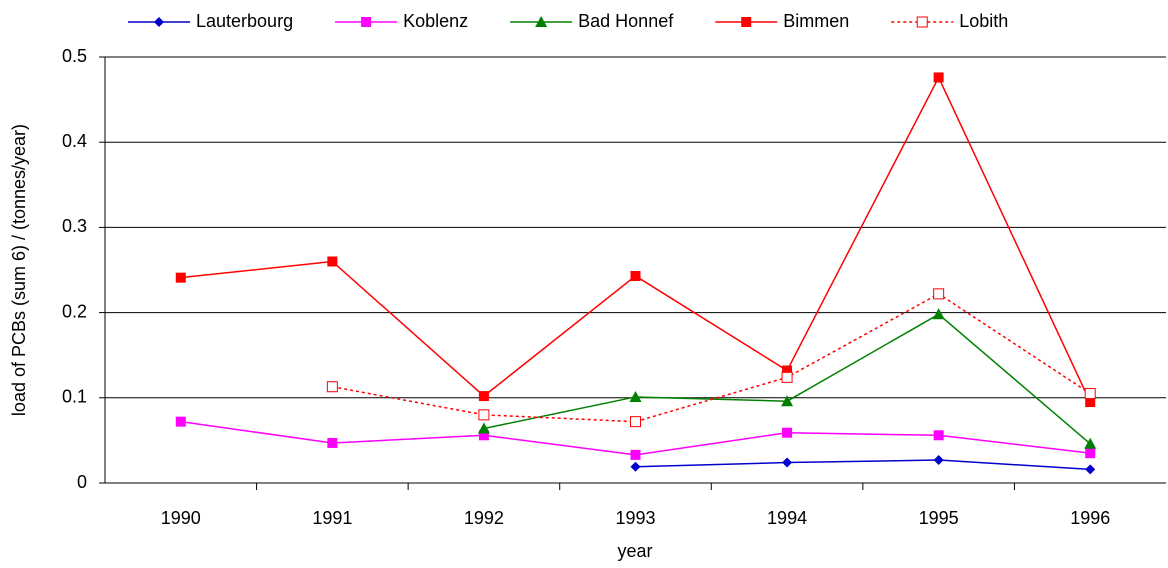  What do you see at coordinates (816, 21) in the screenshot?
I see `legend-label: Bimmen` at bounding box center [816, 21].